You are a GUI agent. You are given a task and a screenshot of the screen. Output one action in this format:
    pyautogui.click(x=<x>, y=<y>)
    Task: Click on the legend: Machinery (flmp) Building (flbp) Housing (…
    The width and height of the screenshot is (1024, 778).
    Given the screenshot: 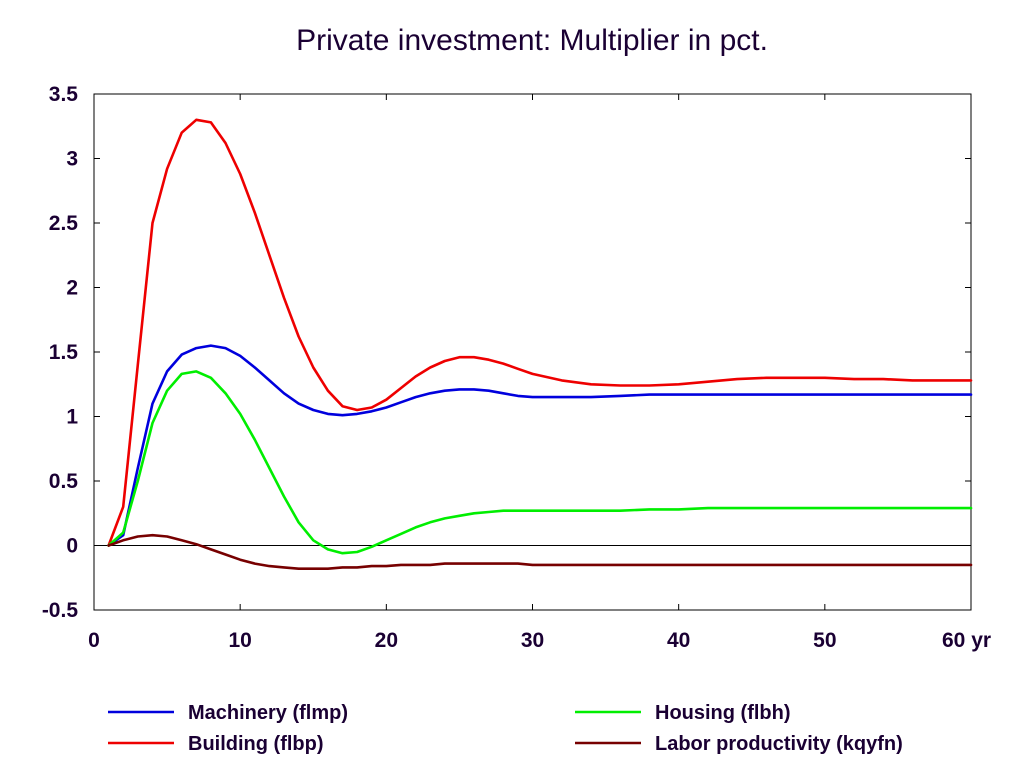 What is the action you would take?
    pyautogui.click(x=505, y=728)
    